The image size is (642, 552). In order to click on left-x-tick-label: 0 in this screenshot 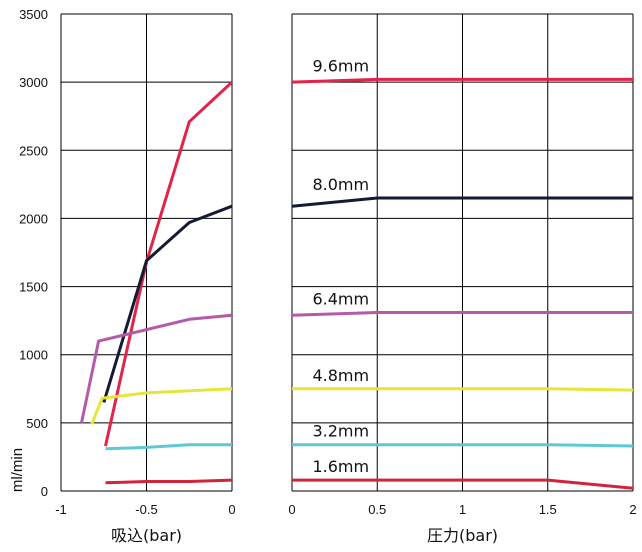, I will do `click(231, 509)`.